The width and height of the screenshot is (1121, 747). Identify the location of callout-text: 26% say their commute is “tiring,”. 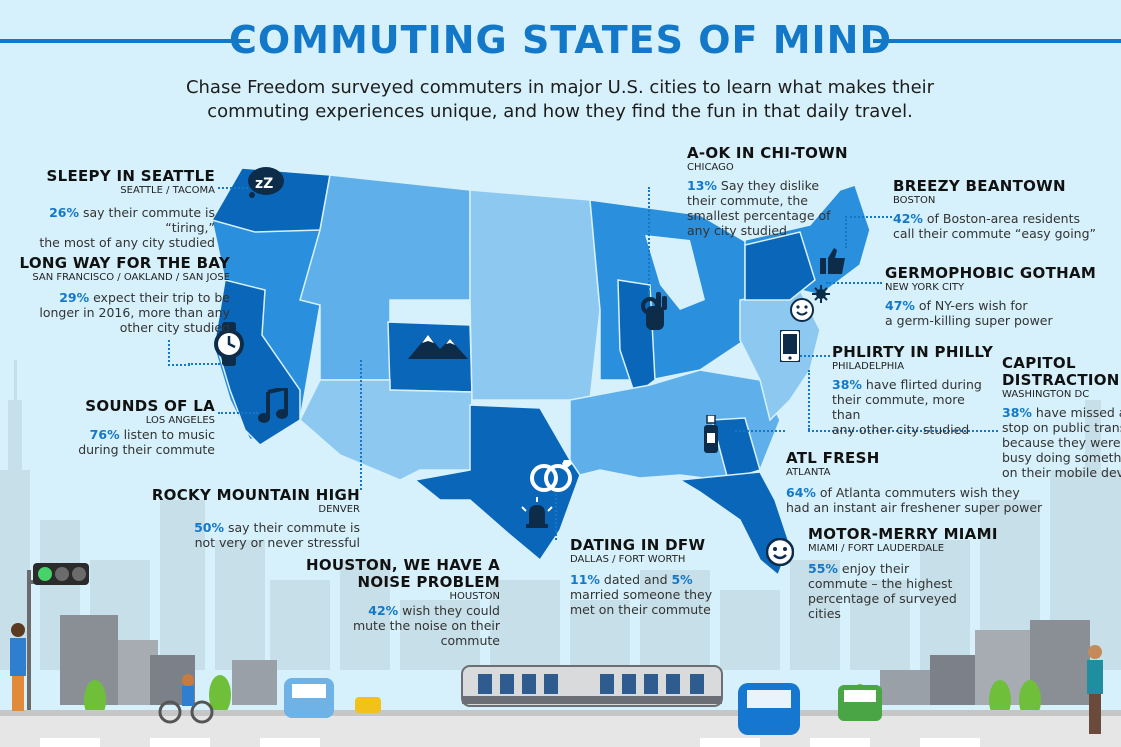
(112, 220).